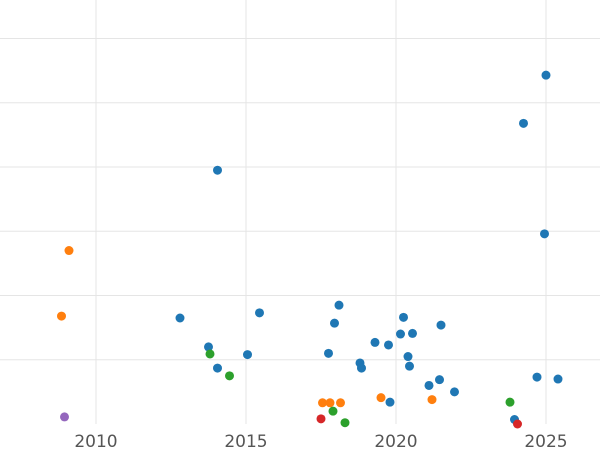  I want to click on x-tick-label: 2015, so click(245, 441).